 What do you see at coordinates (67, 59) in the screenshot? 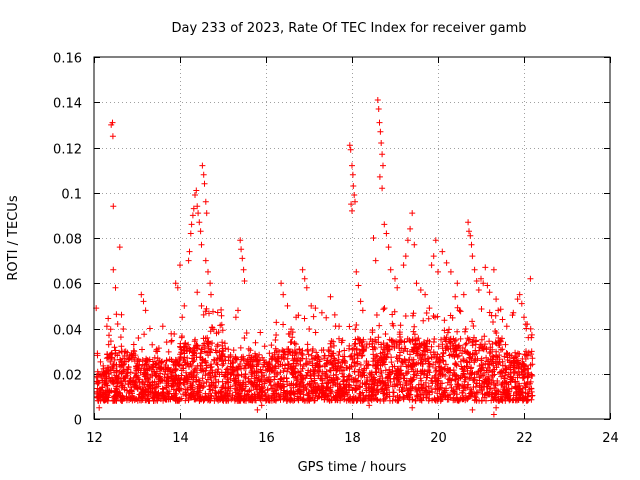
I see `y-tick-label: 0.16` at bounding box center [67, 59].